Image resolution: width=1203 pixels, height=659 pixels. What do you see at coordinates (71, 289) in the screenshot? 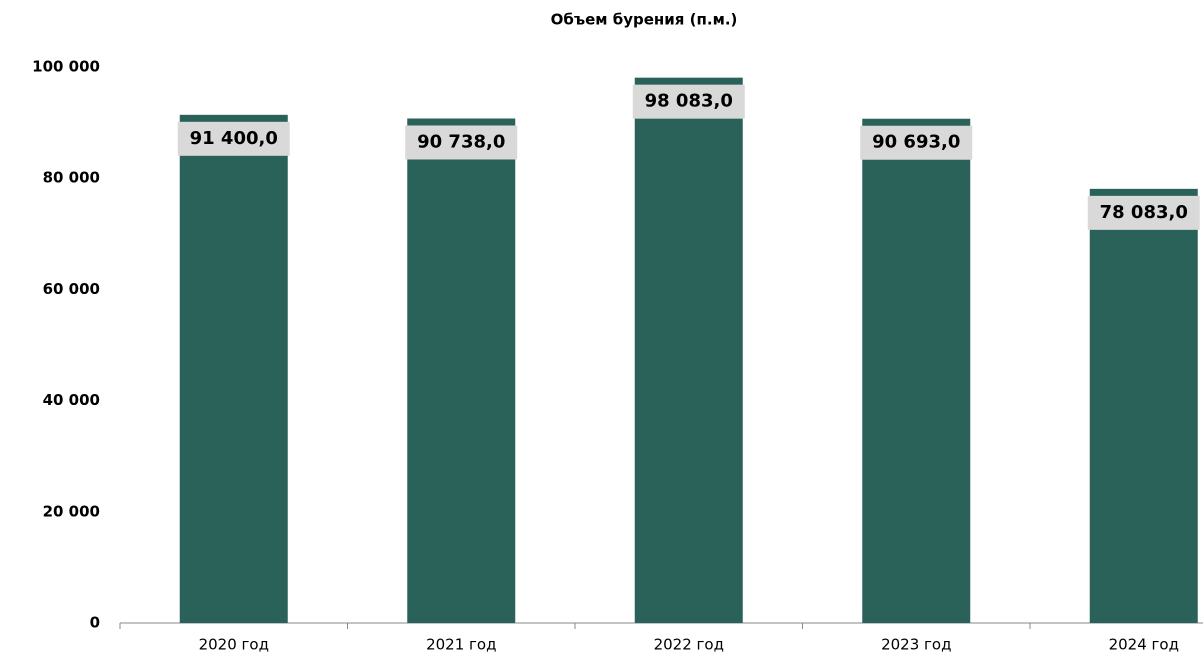
I see `y-tick-label: 60 000` at bounding box center [71, 289].